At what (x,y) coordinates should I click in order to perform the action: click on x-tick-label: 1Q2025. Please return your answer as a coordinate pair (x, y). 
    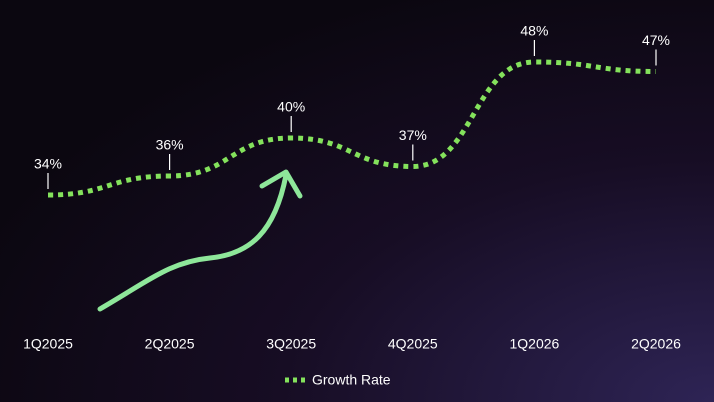
    Looking at the image, I should click on (48, 344).